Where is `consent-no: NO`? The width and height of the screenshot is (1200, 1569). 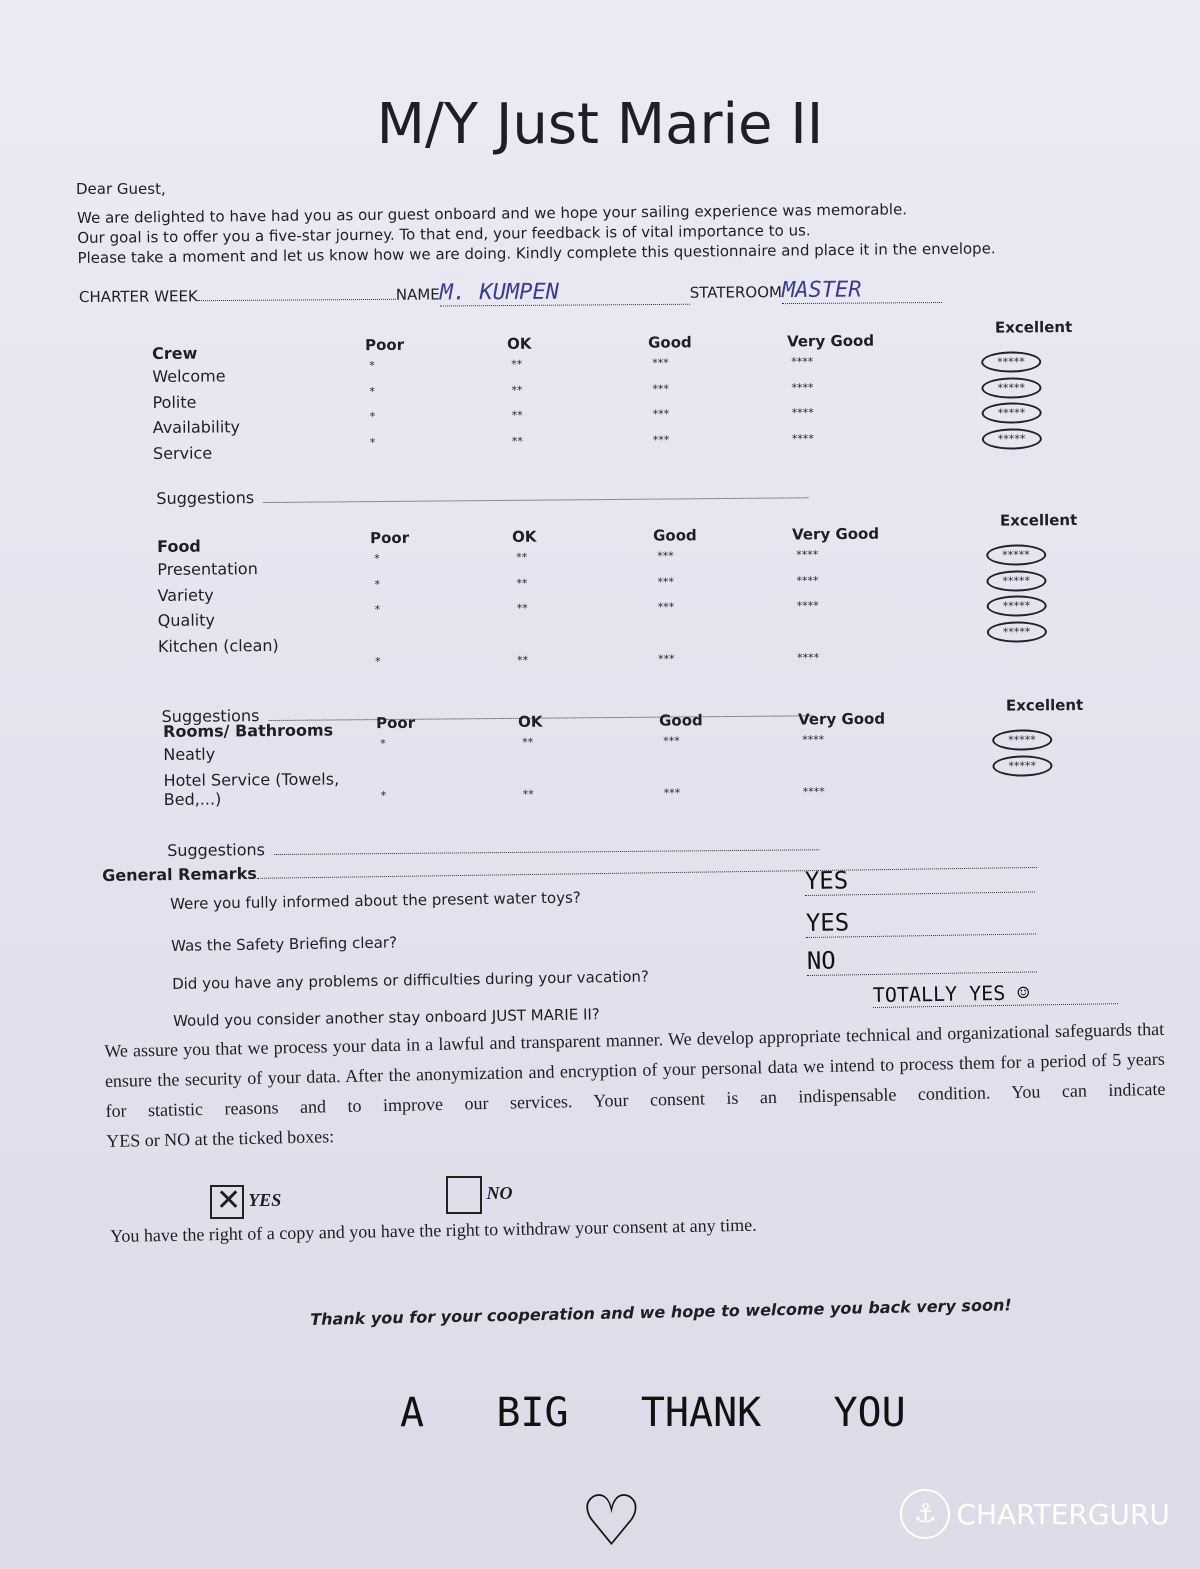
consent-no: NO is located at coordinates (479, 1195).